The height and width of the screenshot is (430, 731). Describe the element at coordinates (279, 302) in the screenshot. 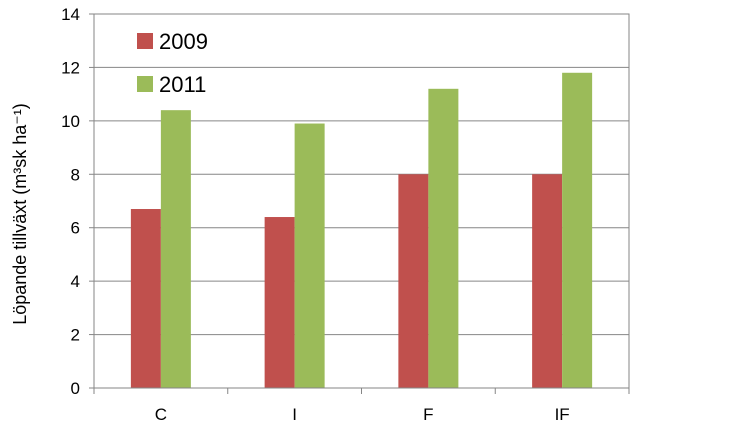

I see `bar-2009-I` at that location.